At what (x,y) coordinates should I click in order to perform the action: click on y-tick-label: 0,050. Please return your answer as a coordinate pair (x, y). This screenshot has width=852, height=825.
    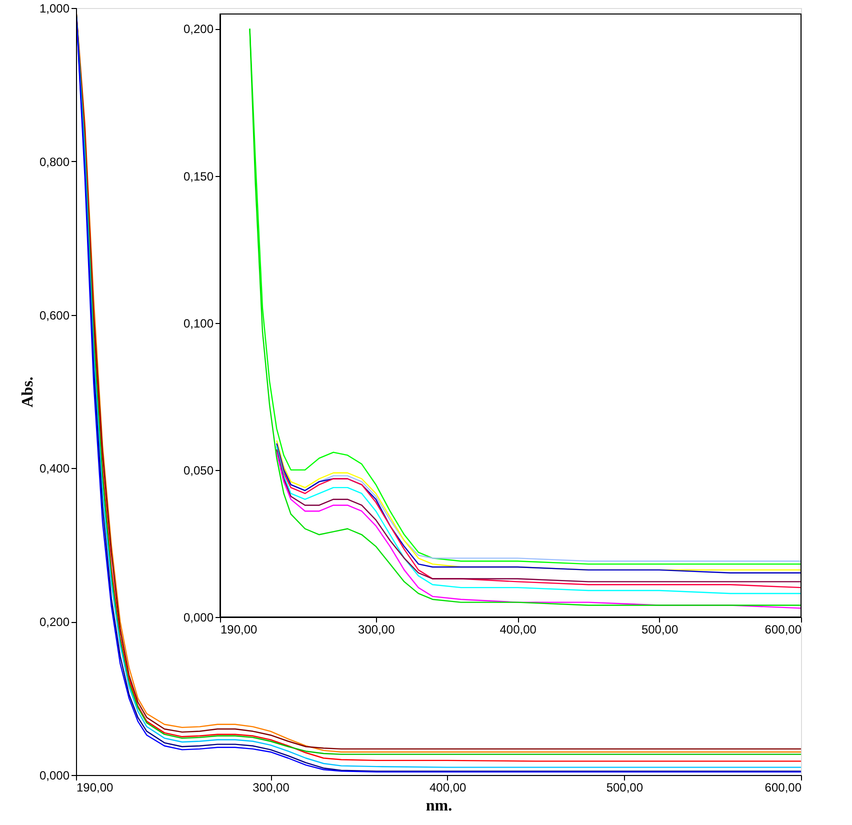
    Looking at the image, I should click on (198, 470).